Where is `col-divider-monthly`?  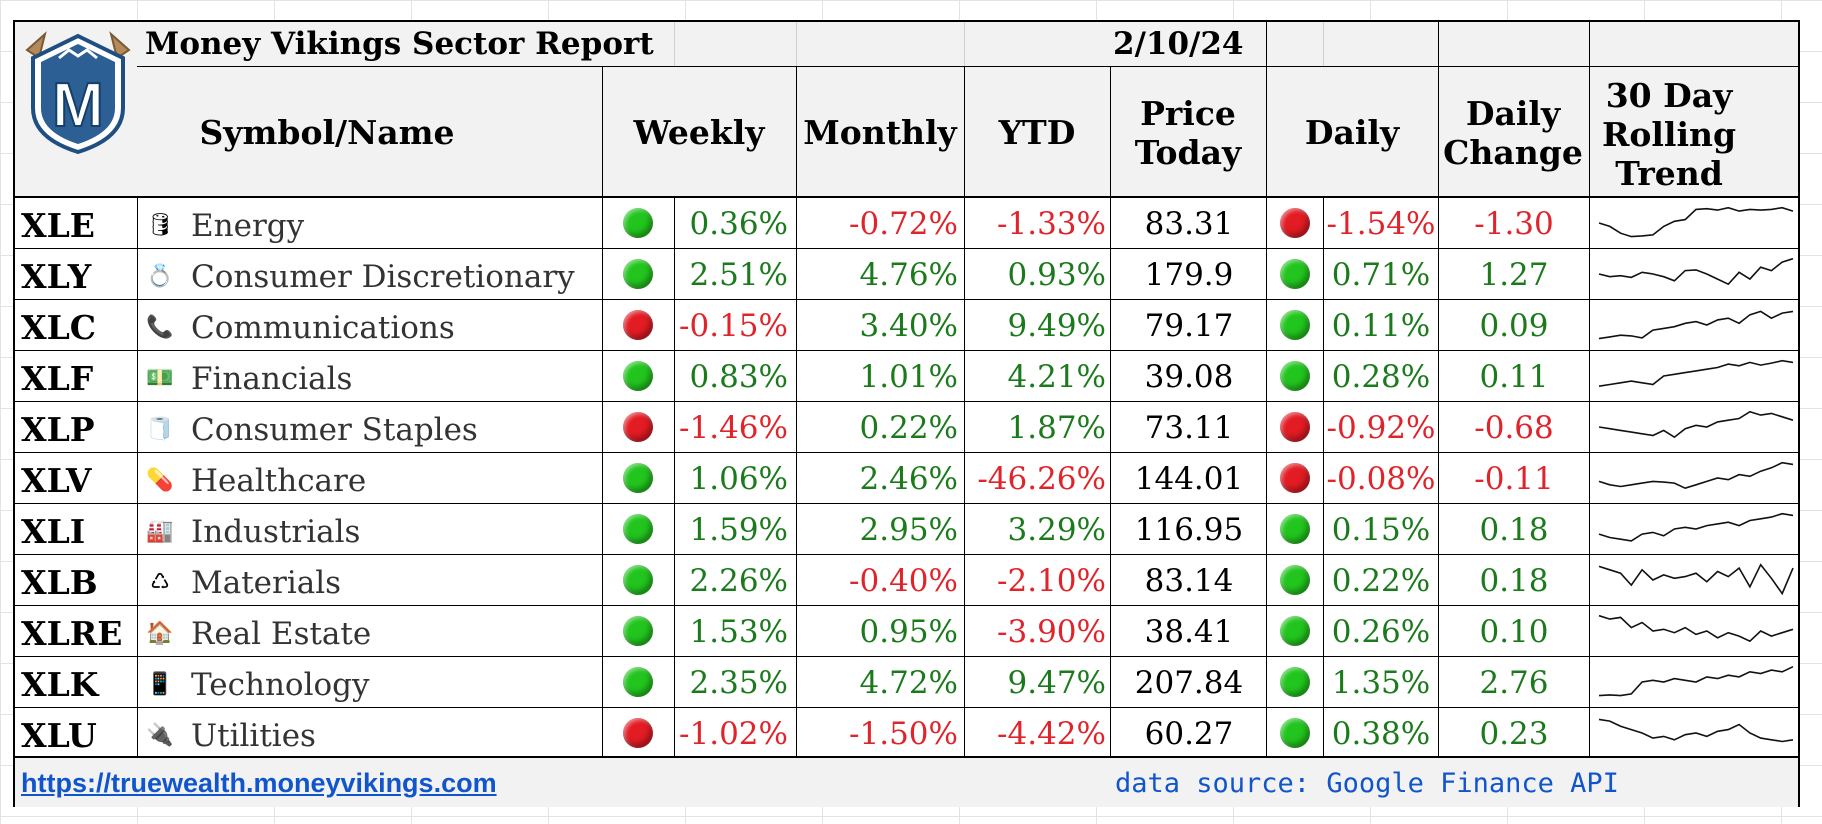
col-divider-monthly is located at coordinates (964, 411).